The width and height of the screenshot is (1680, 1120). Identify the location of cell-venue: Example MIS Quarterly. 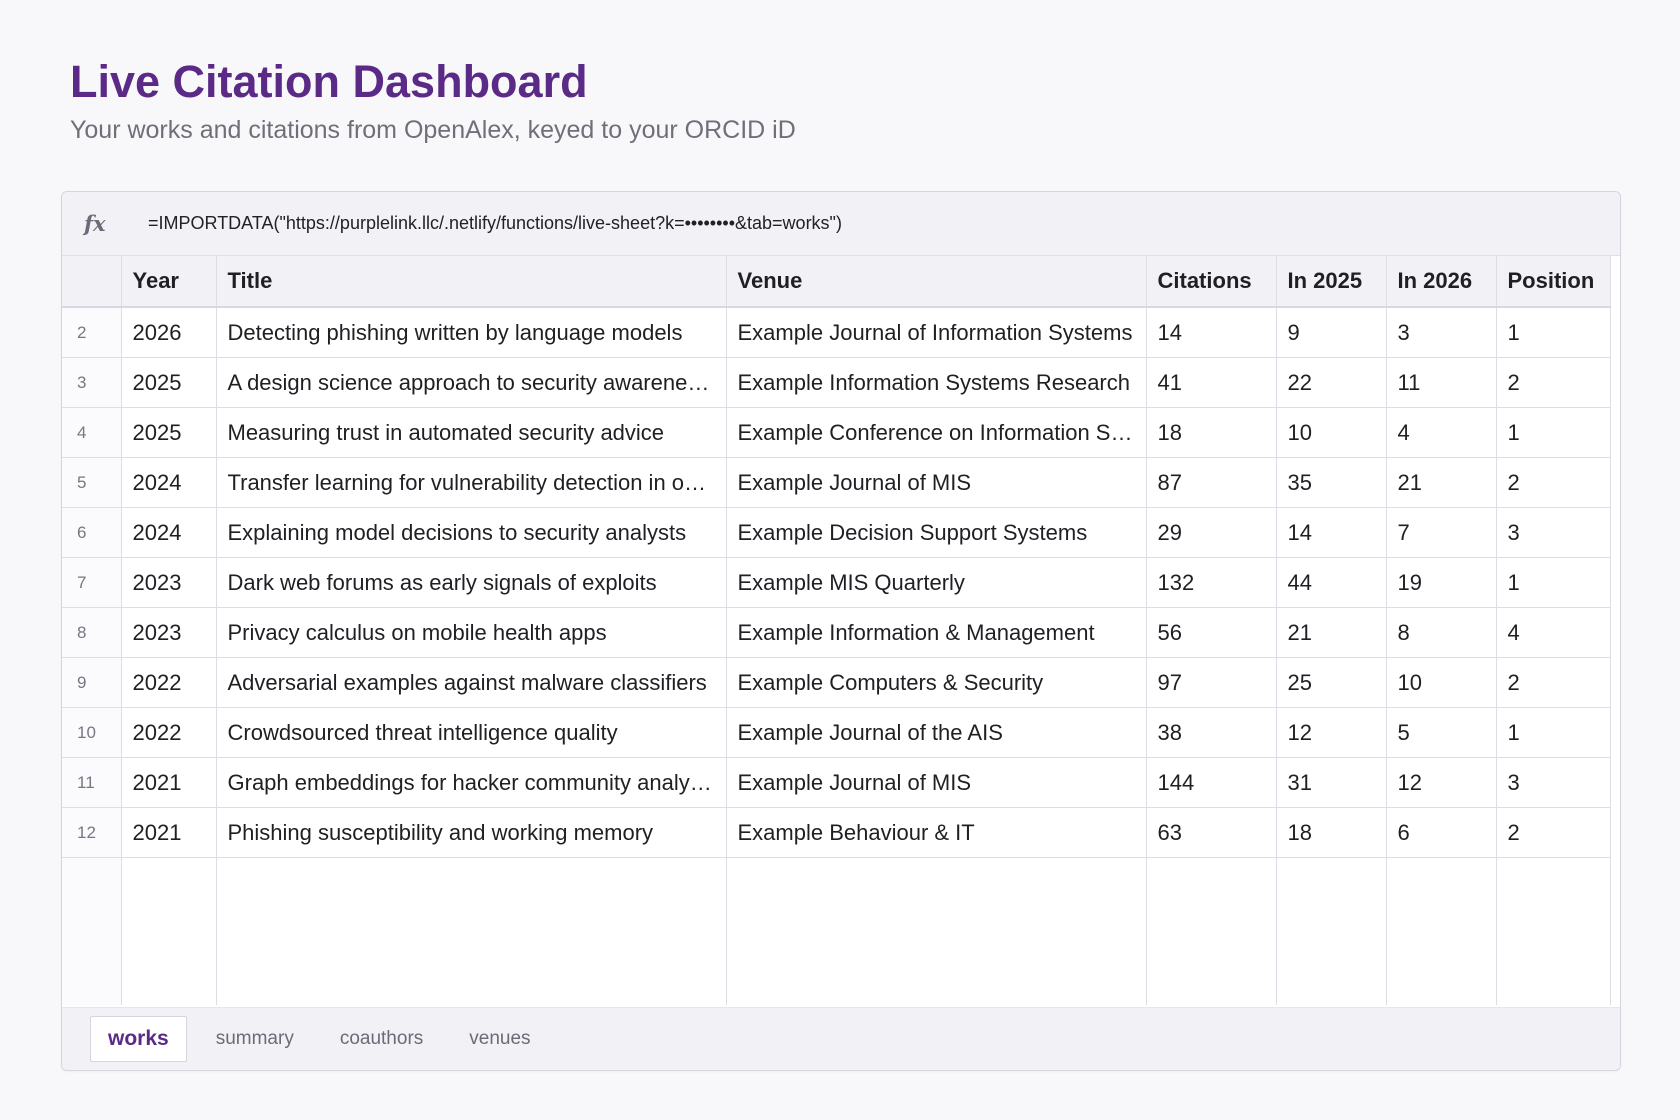
(936, 582).